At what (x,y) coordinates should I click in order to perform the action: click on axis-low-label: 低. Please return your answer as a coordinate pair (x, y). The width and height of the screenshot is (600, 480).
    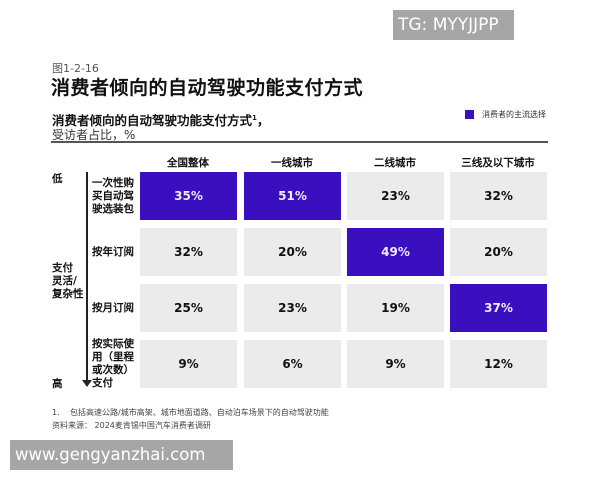
    Looking at the image, I should click on (57, 179).